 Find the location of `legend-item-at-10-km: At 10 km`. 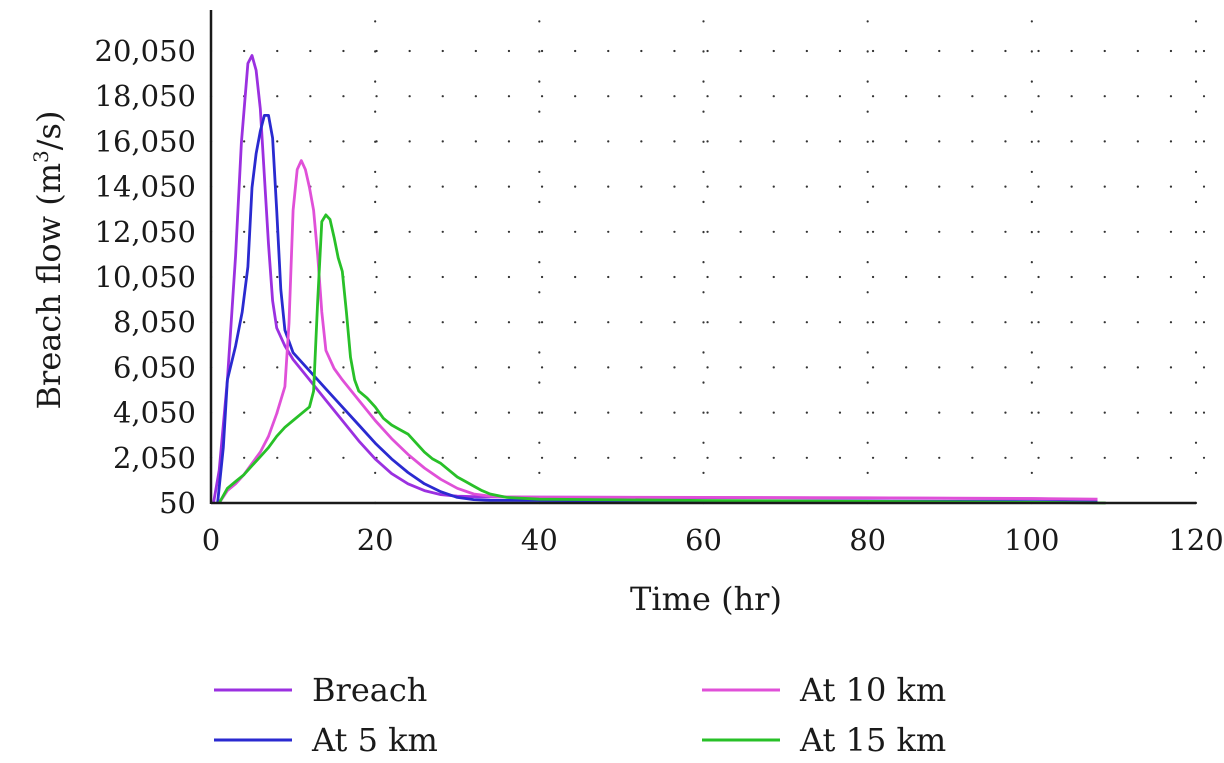

legend-item-at-10-km: At 10 km is located at coordinates (824, 690).